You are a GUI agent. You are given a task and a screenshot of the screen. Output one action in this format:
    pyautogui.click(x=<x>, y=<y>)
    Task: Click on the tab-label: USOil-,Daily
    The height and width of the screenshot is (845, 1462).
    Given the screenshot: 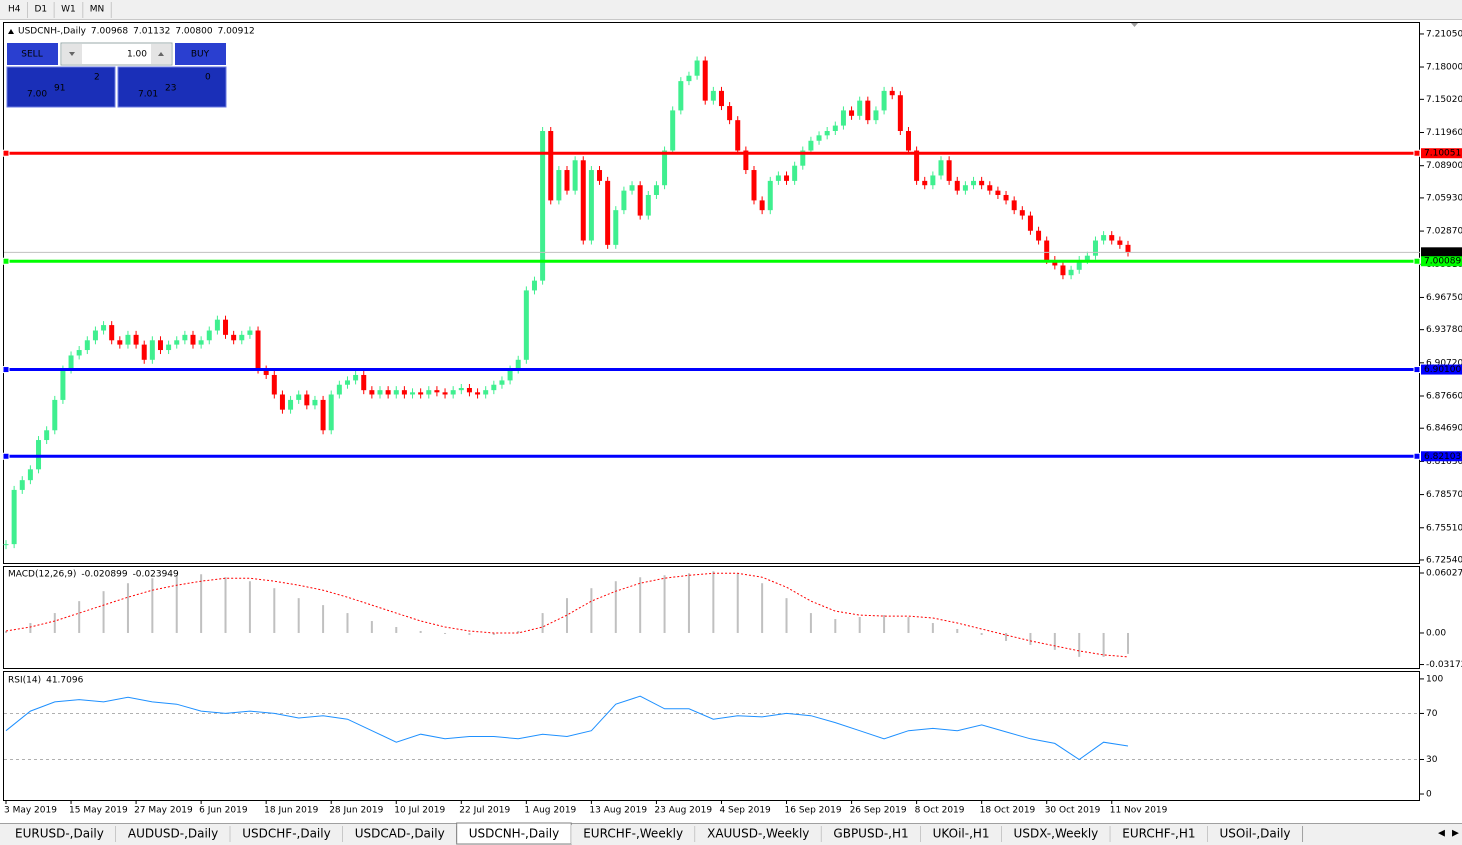 What is the action you would take?
    pyautogui.click(x=1255, y=834)
    